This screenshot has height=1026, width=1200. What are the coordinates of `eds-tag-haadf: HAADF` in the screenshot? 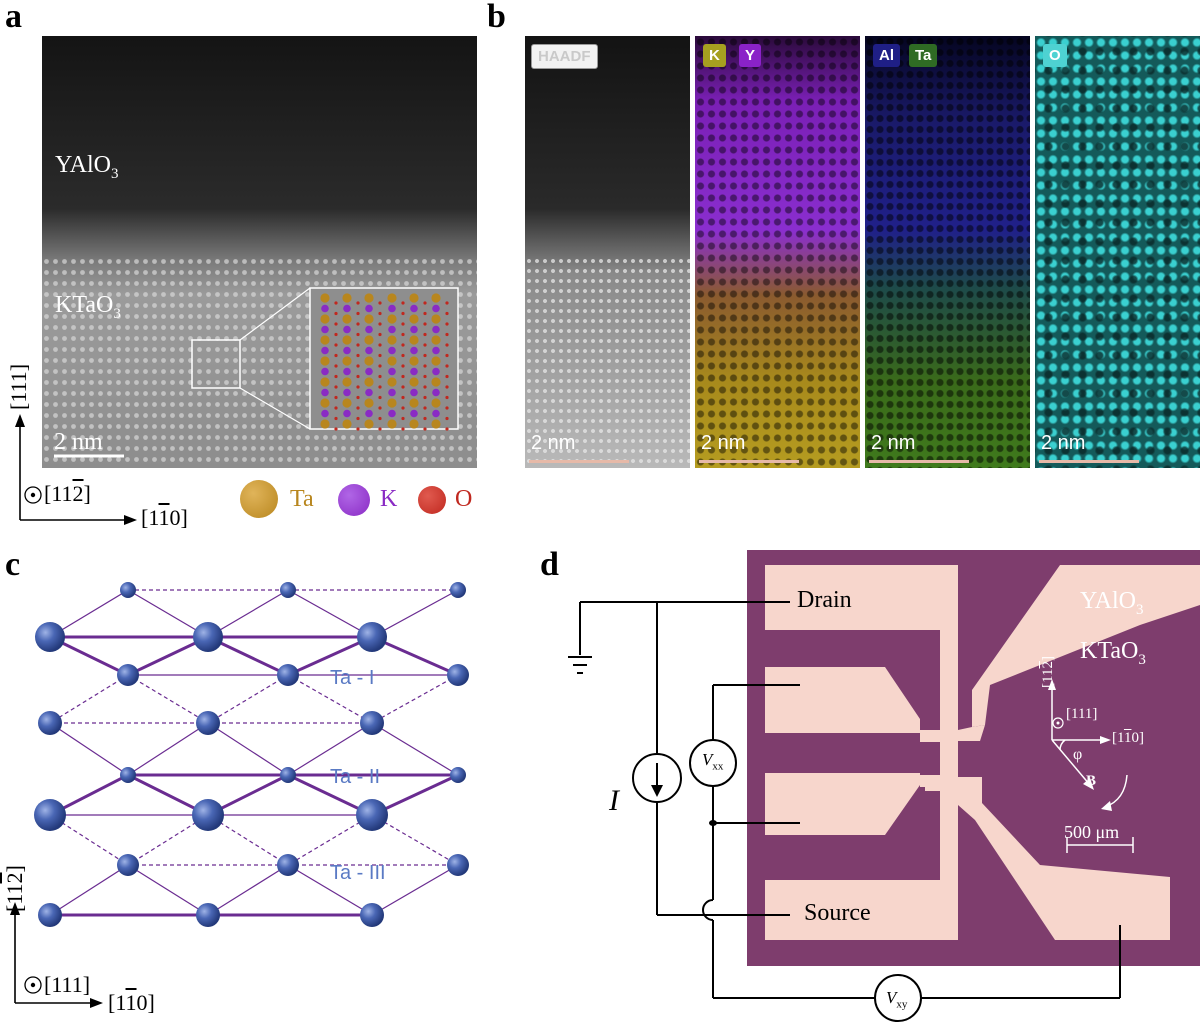 It's located at (564, 56).